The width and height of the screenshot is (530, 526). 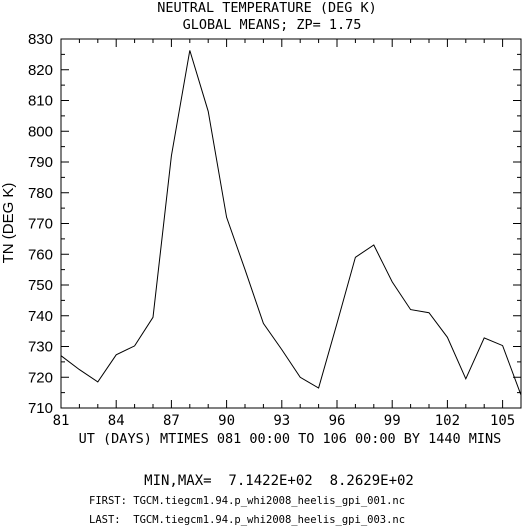 What do you see at coordinates (226, 421) in the screenshot?
I see `x-tick-label: 90` at bounding box center [226, 421].